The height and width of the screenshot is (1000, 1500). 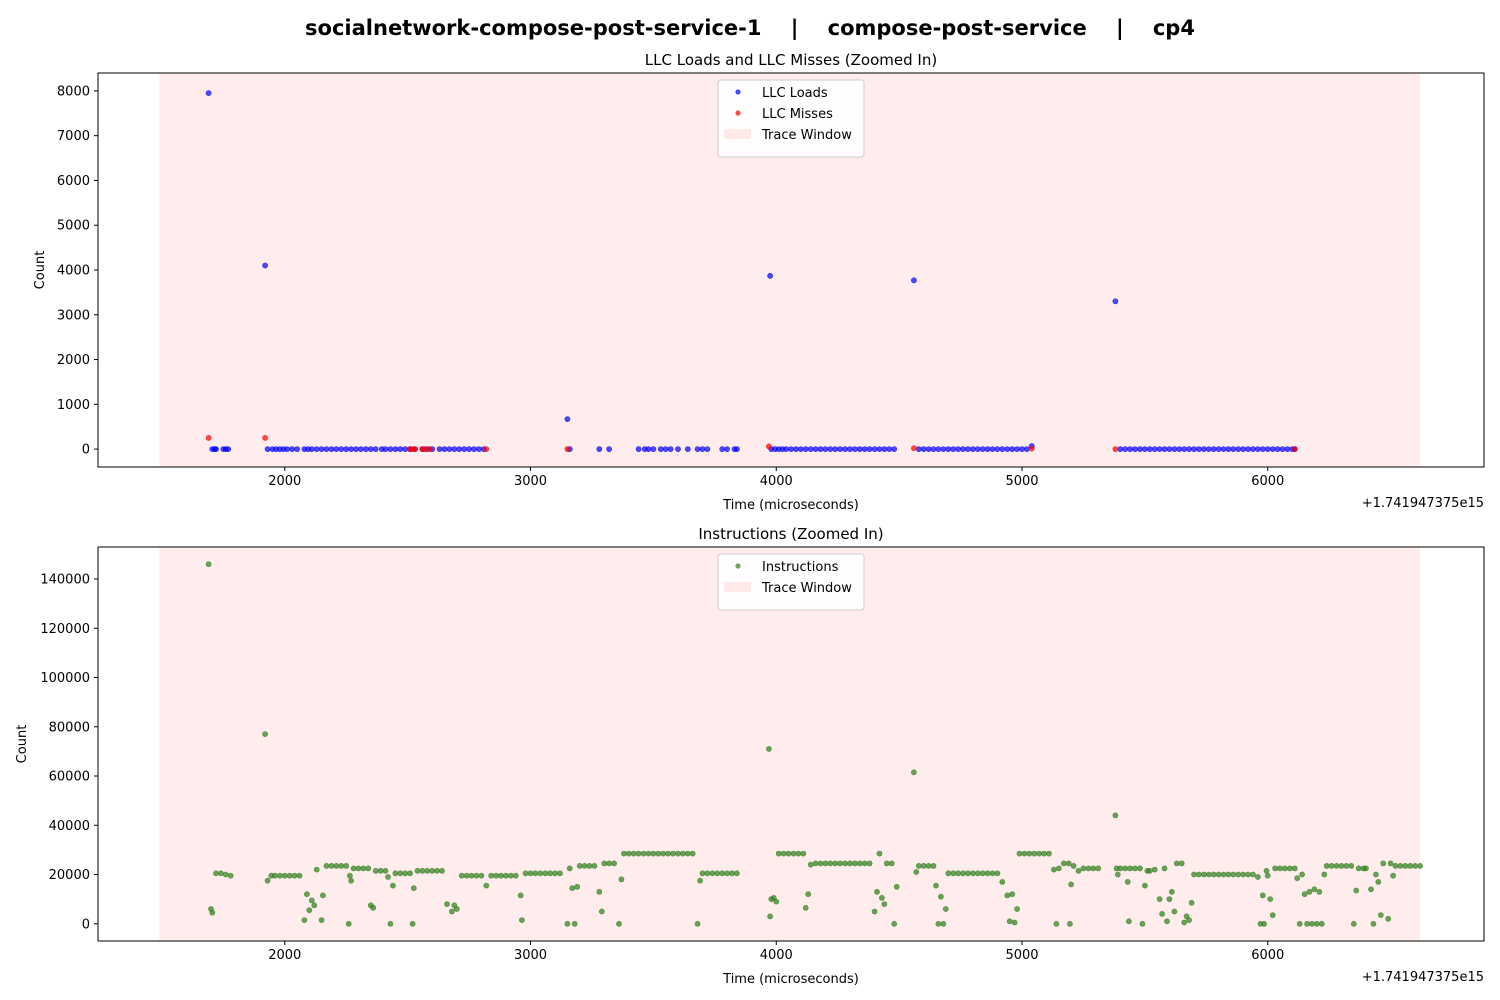 I want to click on x-tick-label: 4000, so click(x=776, y=481).